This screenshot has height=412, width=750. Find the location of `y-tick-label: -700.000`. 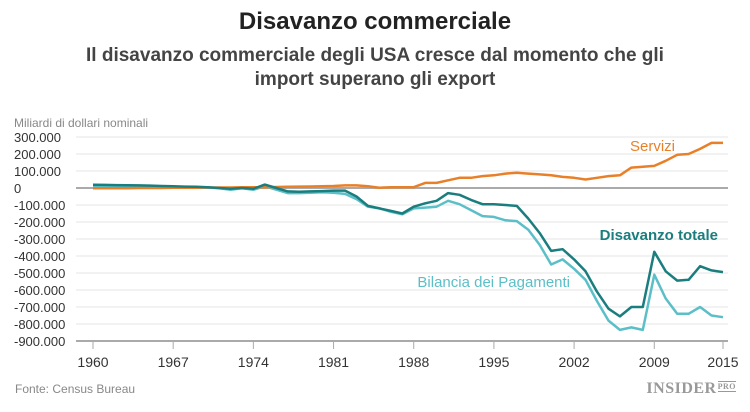

y-tick-label: -700.000 is located at coordinates (39, 307).